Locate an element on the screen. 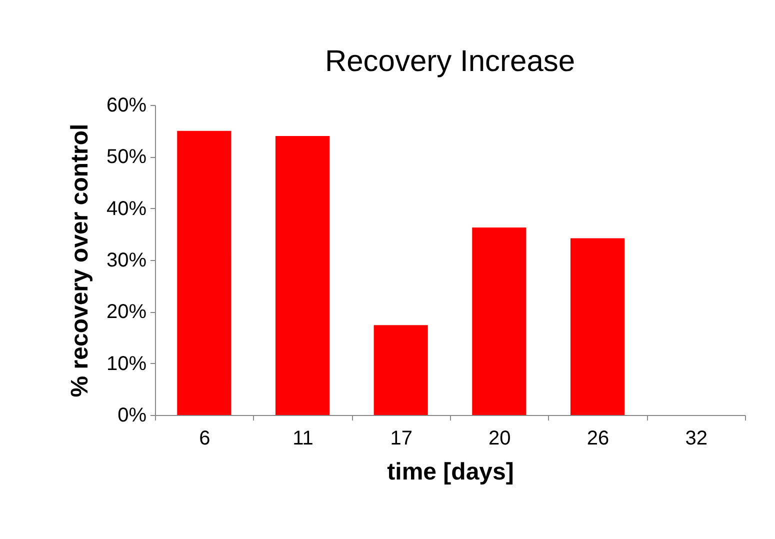 Image resolution: width=775 pixels, height=539 pixels. x-tick-label: 20 is located at coordinates (499, 439).